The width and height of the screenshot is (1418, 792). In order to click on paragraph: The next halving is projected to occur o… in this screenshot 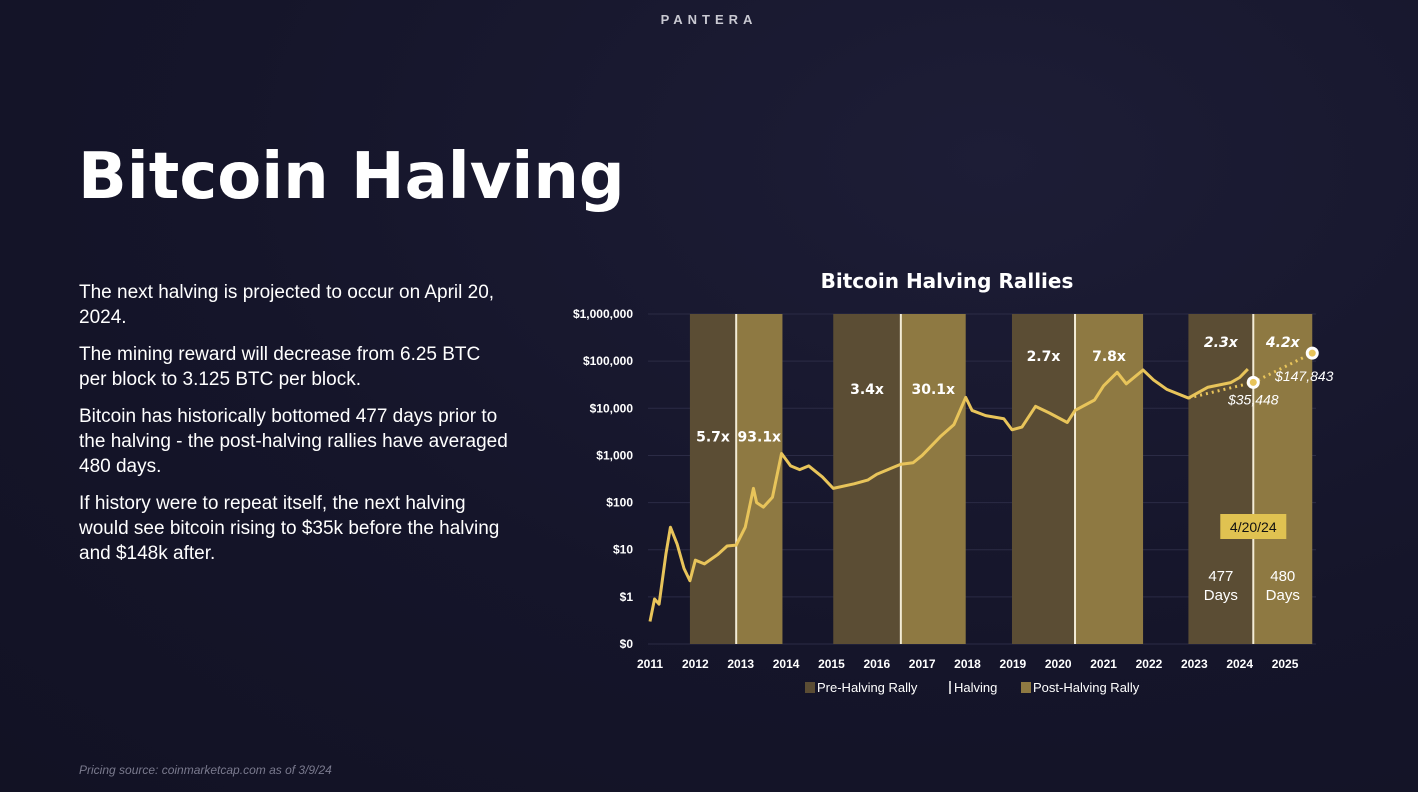, I will do `click(287, 305)`.